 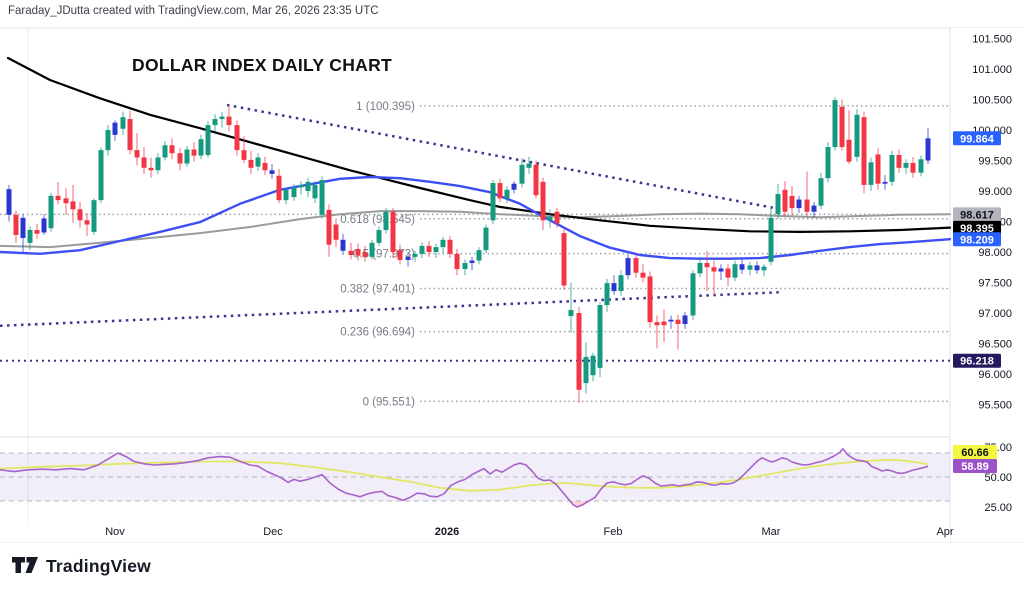 I want to click on tradingview-logo: TradingView, so click(x=81, y=566).